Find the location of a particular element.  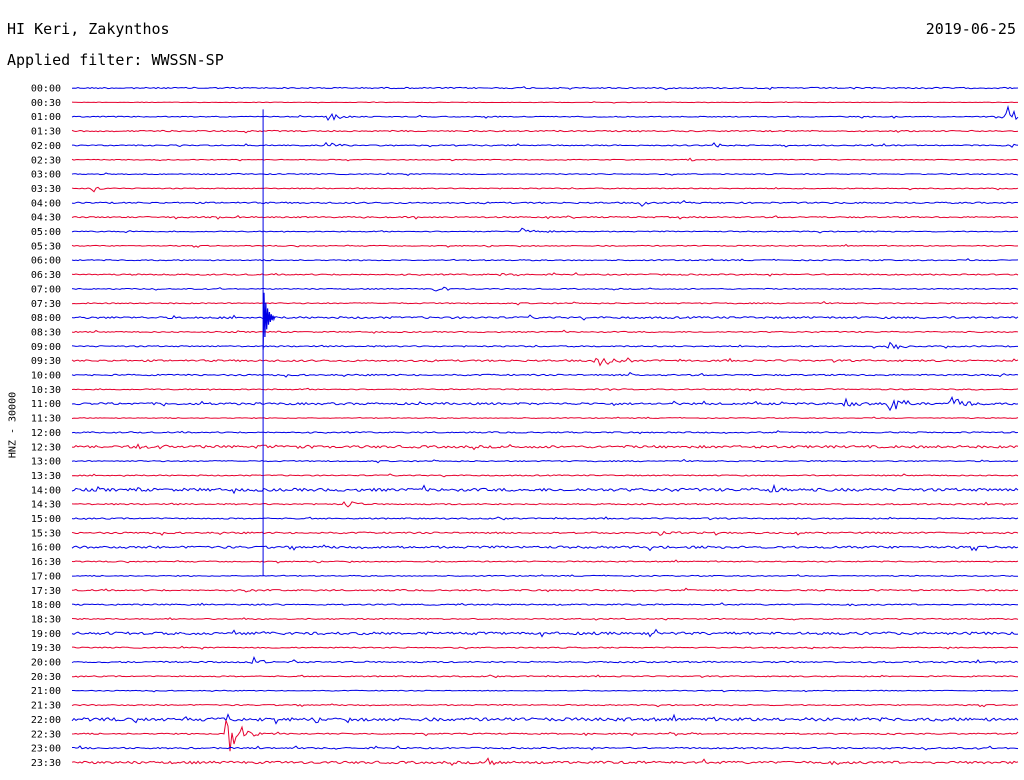

tick-label: 22:30 is located at coordinates (46, 734).